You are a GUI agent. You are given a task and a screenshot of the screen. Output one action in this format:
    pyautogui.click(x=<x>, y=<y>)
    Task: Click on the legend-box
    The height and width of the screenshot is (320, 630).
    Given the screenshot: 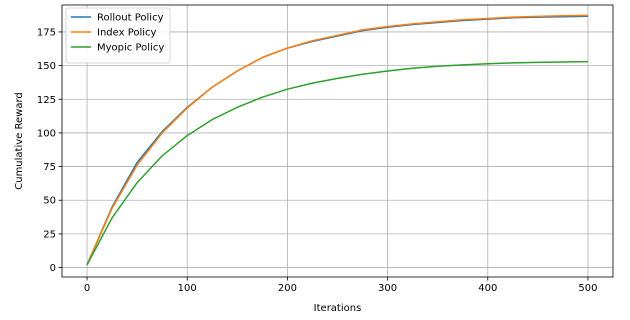 What is the action you would take?
    pyautogui.click(x=118, y=35)
    